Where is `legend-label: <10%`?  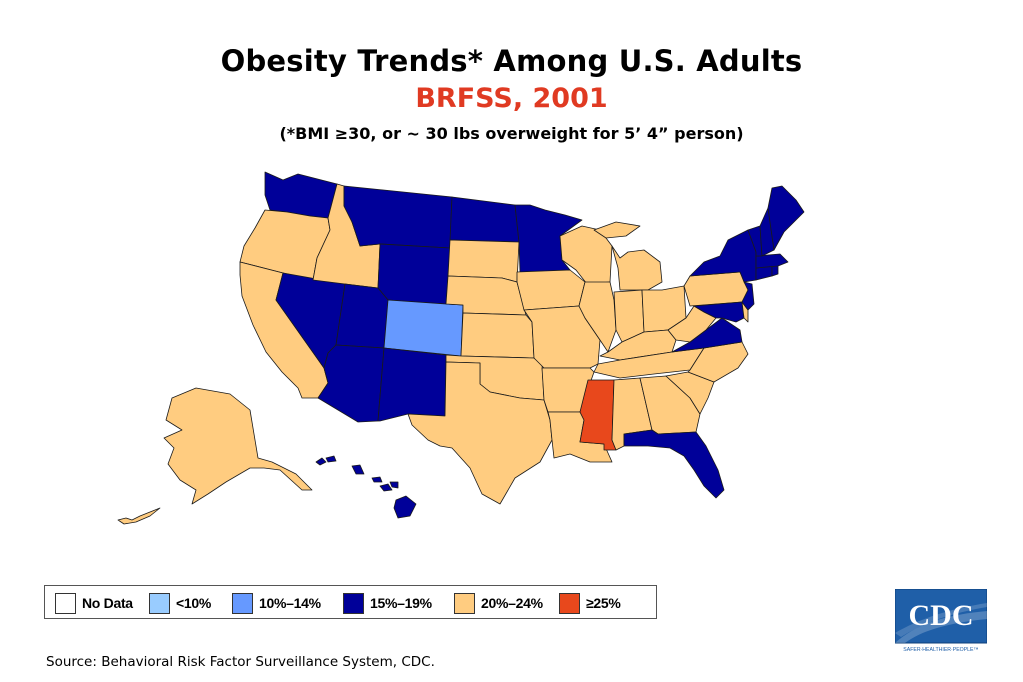
legend-label: <10% is located at coordinates (193, 603).